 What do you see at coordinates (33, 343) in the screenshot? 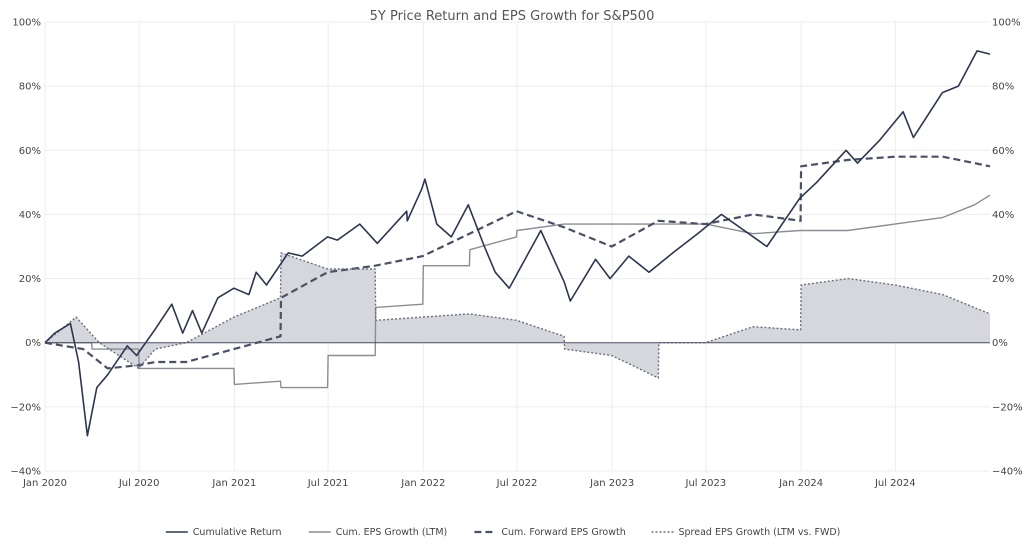
I see `y-tick-label-left: 0%` at bounding box center [33, 343].